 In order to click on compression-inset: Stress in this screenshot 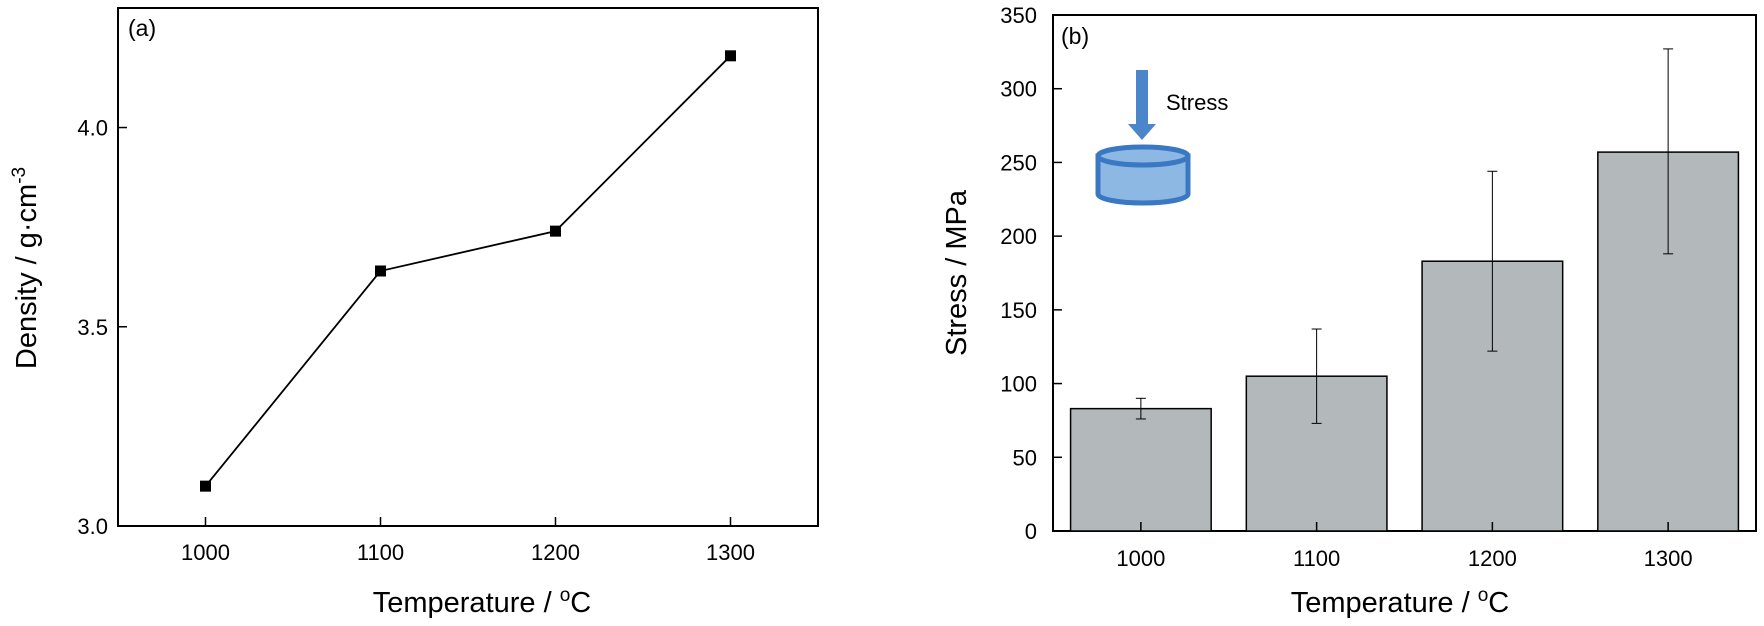, I will do `click(1161, 138)`.